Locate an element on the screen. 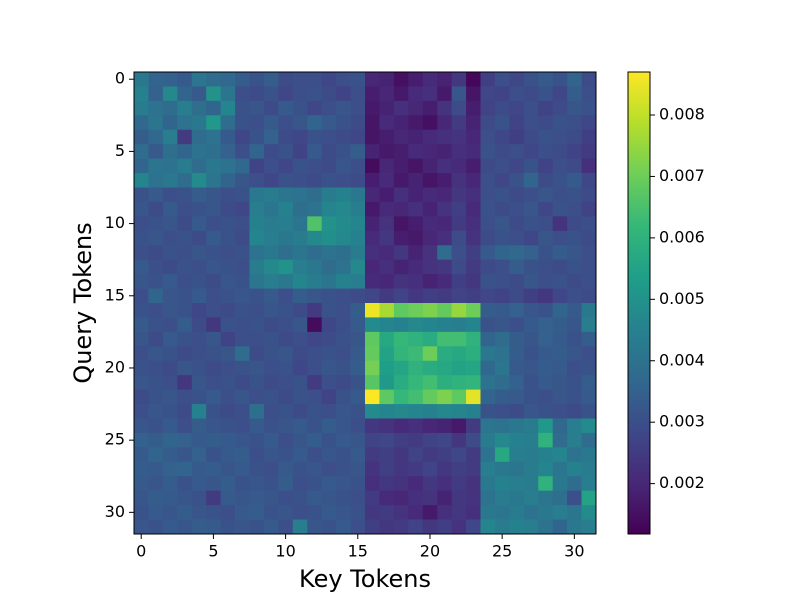 The height and width of the screenshot is (604, 800). x-tick-label: 10 is located at coordinates (285, 551).